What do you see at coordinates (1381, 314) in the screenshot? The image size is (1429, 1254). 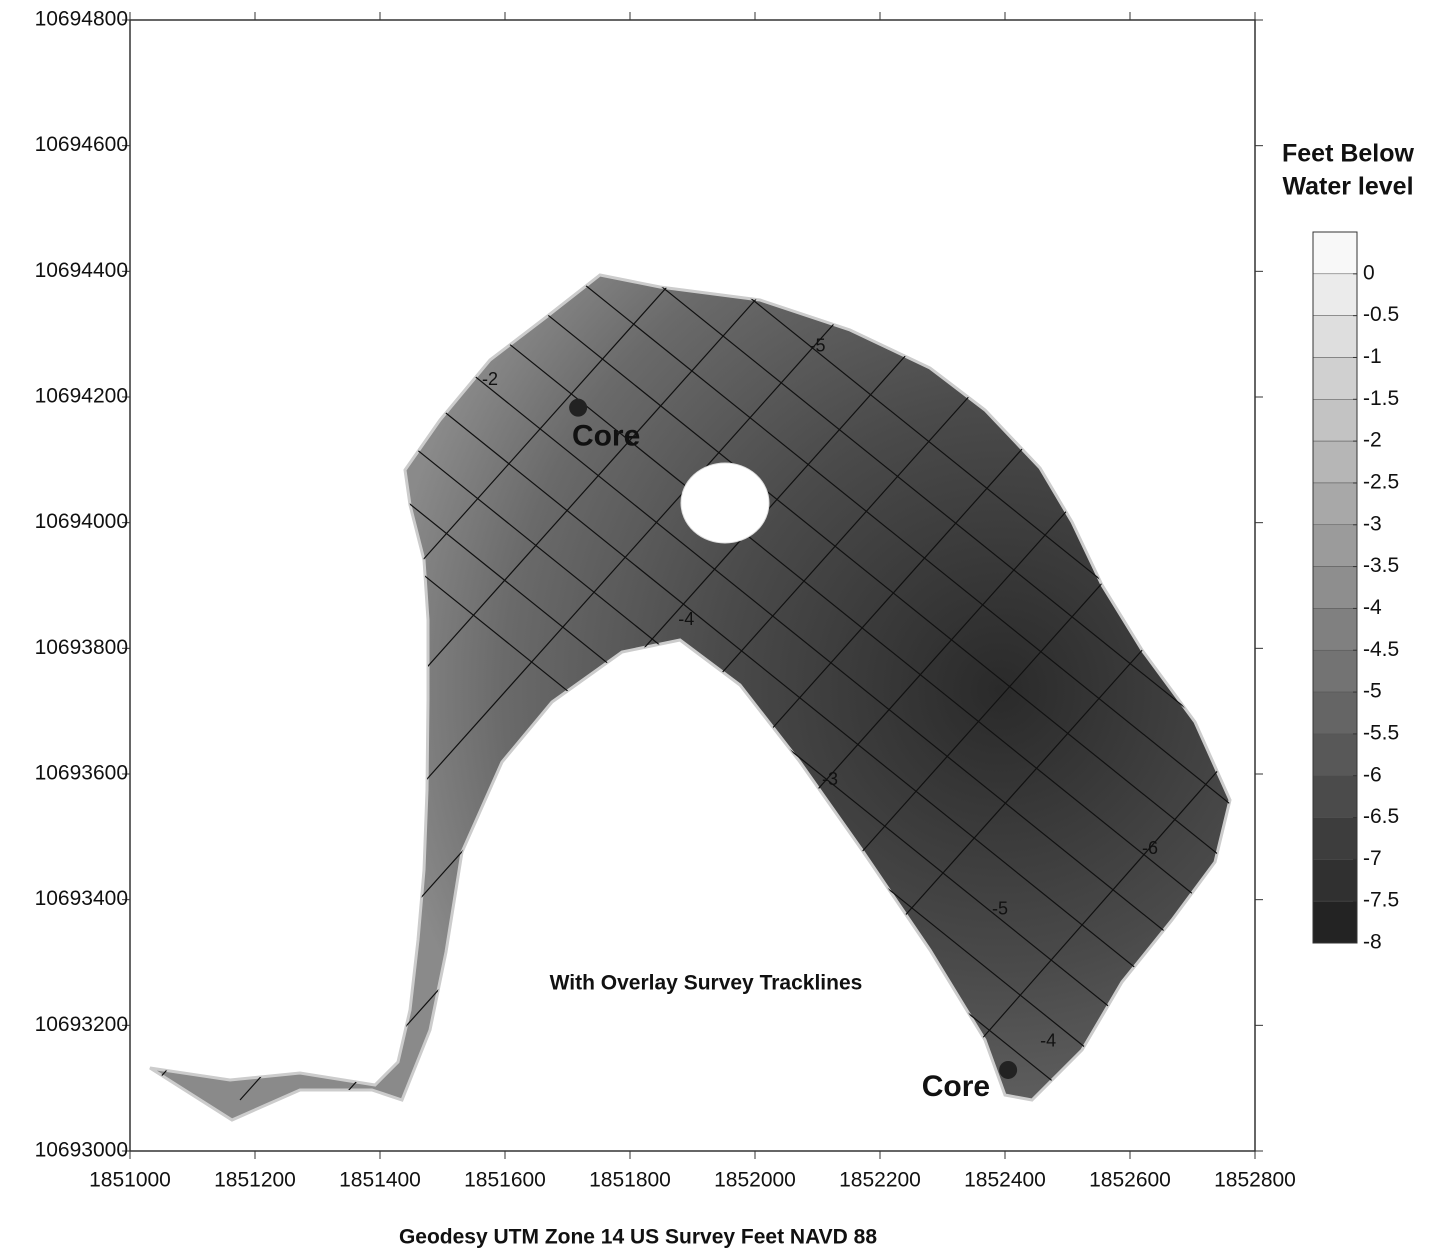 I see `colorbar-tick-label: -0.5` at bounding box center [1381, 314].